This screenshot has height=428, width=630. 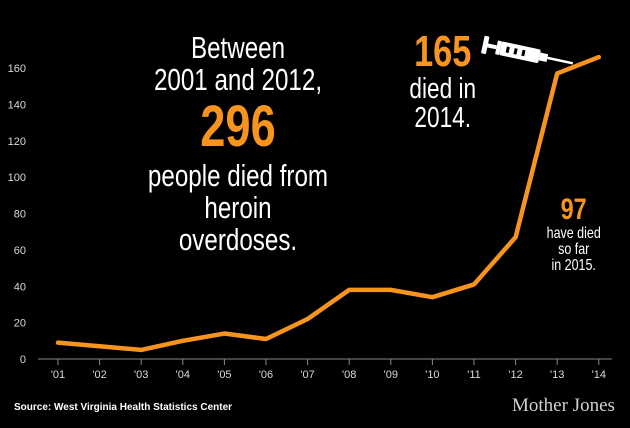 I want to click on brand-logo: Mother Jones, so click(x=563, y=405).